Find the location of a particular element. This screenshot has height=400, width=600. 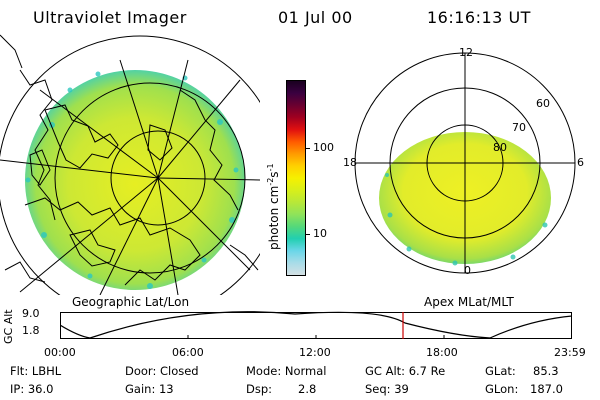

dsp-label: Dsp: is located at coordinates (259, 389).